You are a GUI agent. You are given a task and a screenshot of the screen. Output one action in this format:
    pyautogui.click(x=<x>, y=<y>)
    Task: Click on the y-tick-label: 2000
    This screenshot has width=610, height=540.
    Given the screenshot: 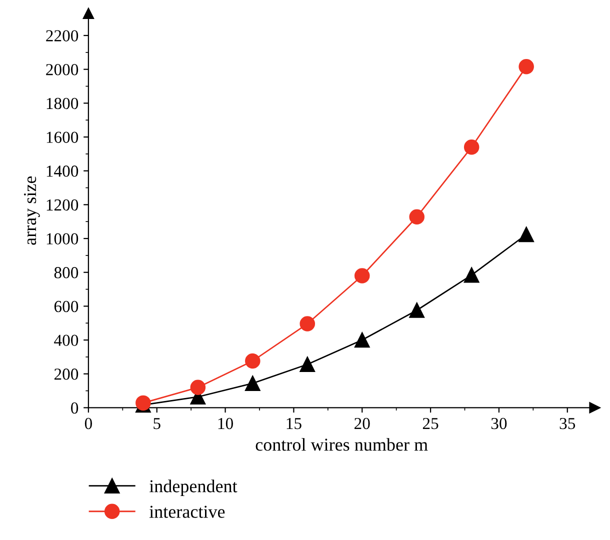 What is the action you would take?
    pyautogui.click(x=62, y=70)
    